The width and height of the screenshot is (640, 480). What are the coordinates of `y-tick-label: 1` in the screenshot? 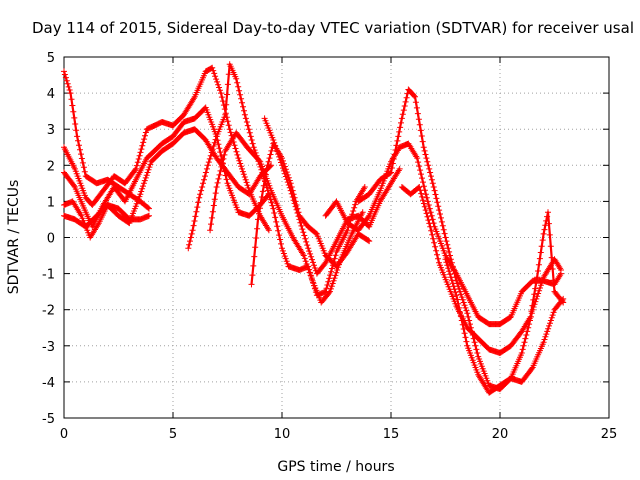 It's located at (51, 202).